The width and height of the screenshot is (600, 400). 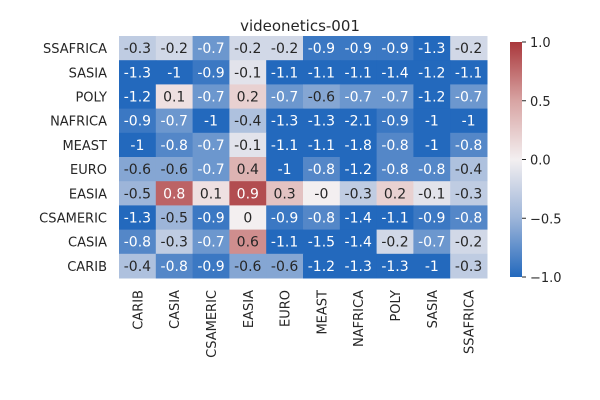 What do you see at coordinates (433, 309) in the screenshot?
I see `x-tick-label: SASIA` at bounding box center [433, 309].